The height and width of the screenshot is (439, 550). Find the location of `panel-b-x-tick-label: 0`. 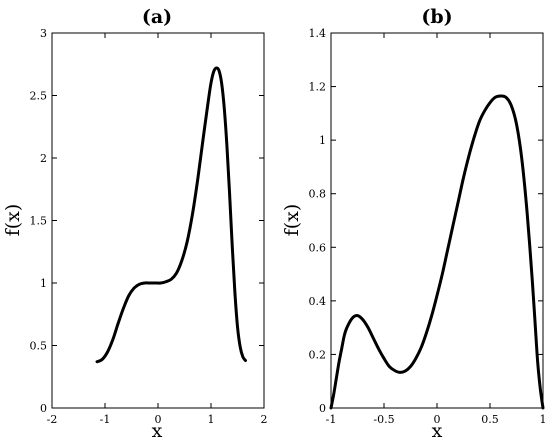

panel-b-x-tick-label: 0 is located at coordinates (437, 419).